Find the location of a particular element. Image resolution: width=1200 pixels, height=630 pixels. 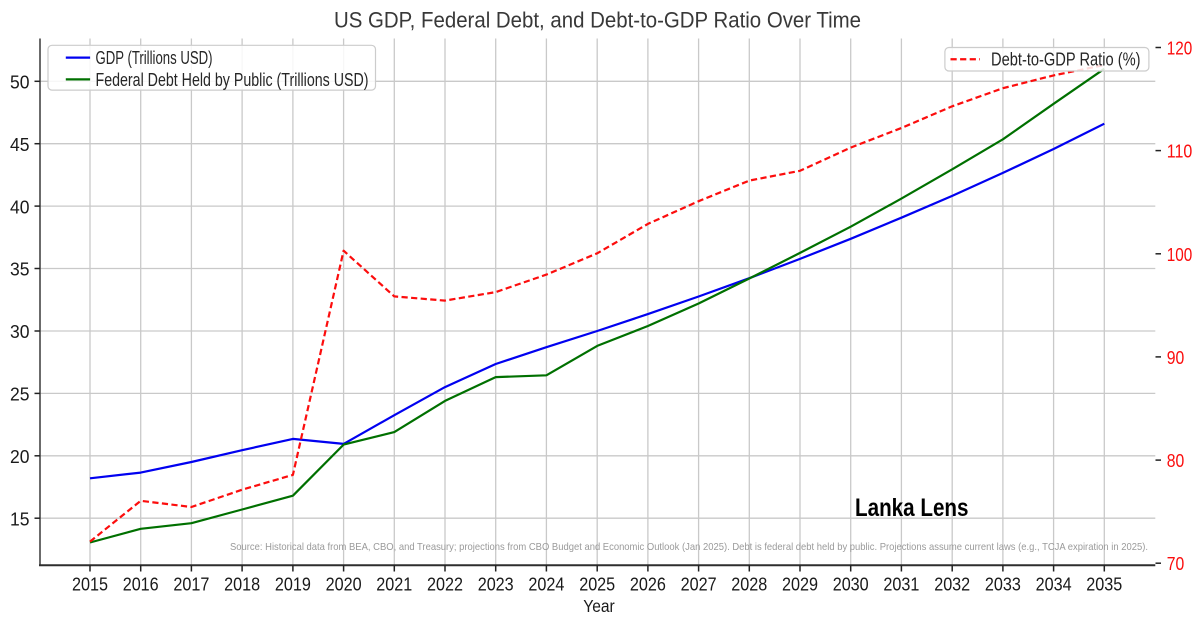

svg-text: 2031 is located at coordinates (901, 584).